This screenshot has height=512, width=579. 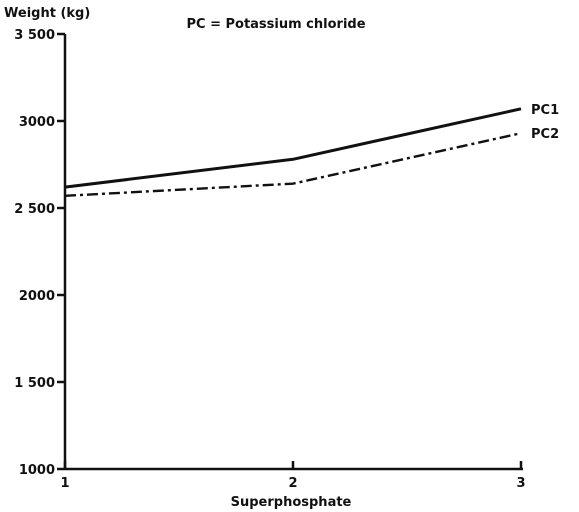 I want to click on x-axis-label: Superphosphate, so click(x=291, y=502).